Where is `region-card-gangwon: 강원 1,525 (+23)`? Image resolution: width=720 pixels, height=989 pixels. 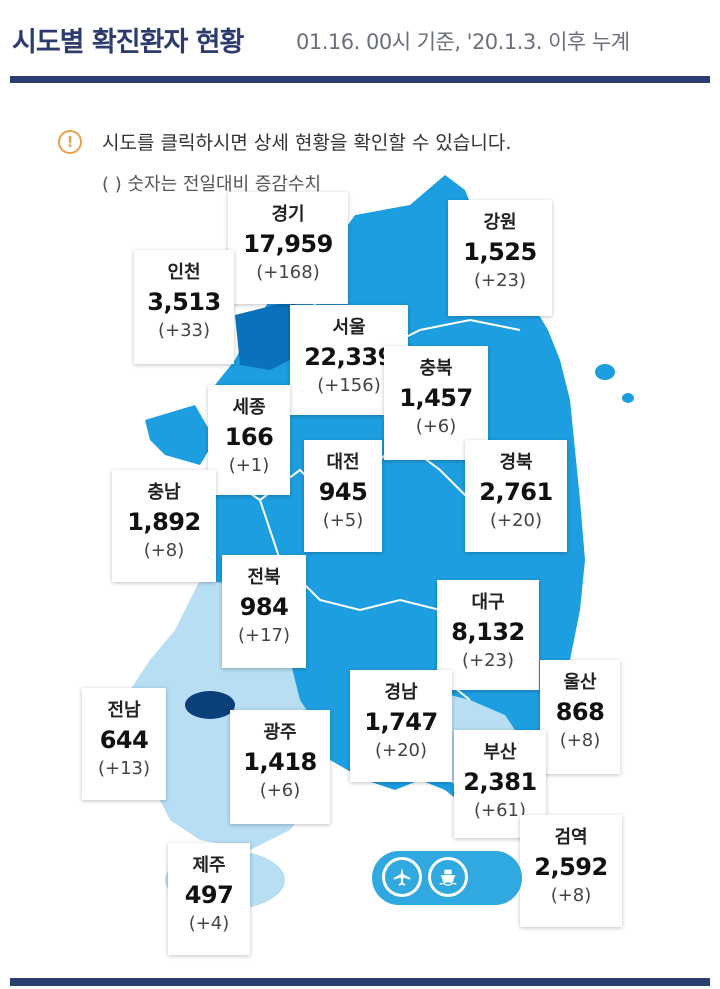 region-card-gangwon: 강원 1,525 (+23) is located at coordinates (500, 258).